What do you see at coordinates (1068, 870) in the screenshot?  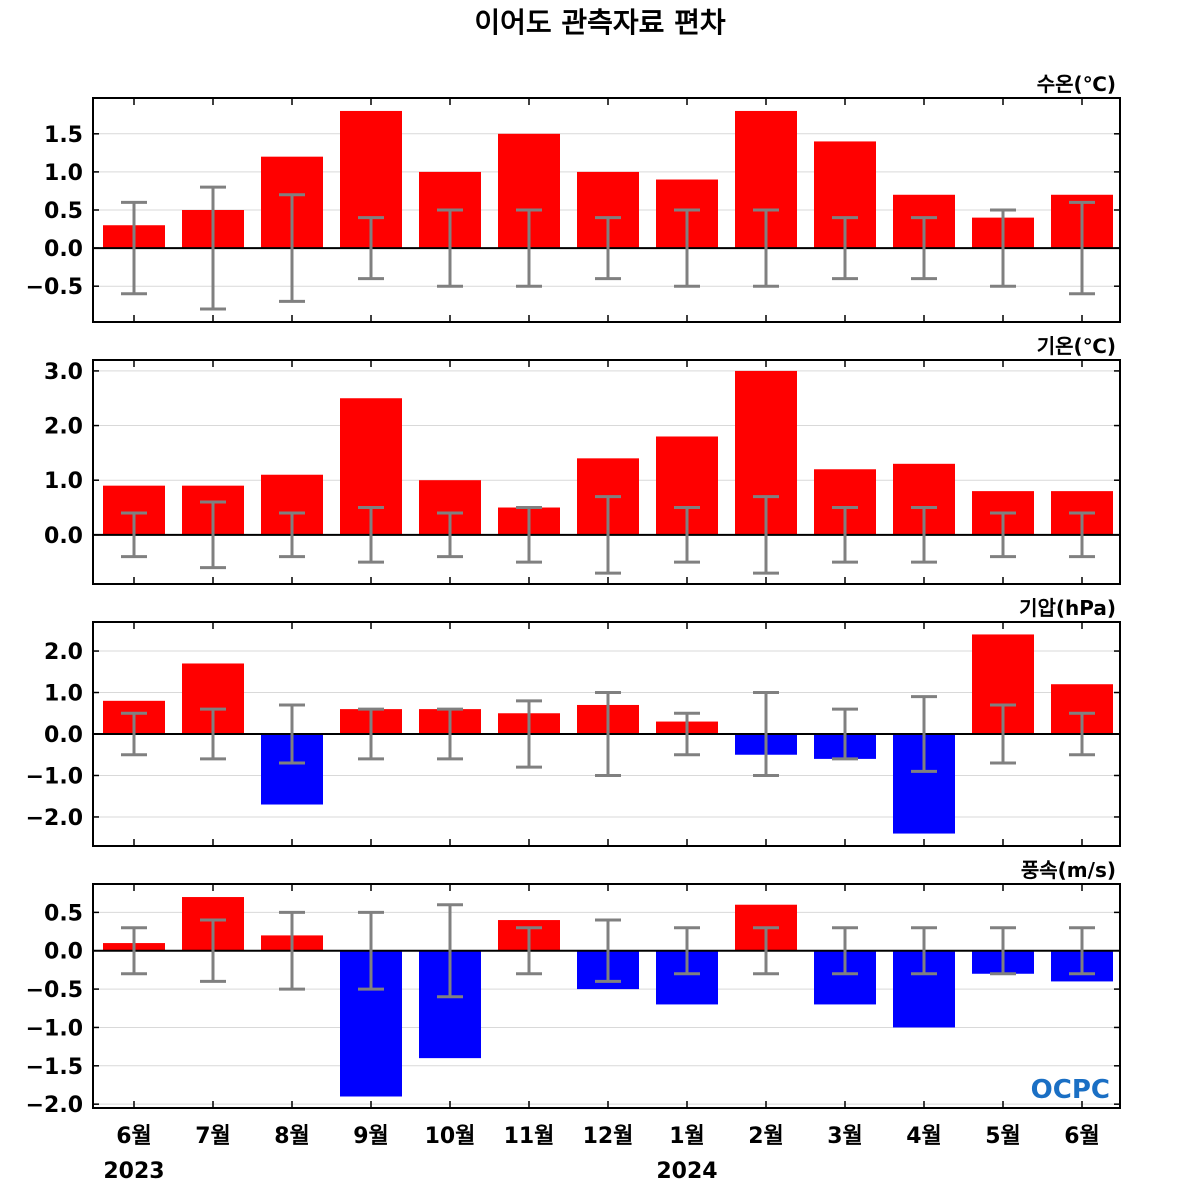 I see `panel-unit-label: 풍속(m/s)` at bounding box center [1068, 870].